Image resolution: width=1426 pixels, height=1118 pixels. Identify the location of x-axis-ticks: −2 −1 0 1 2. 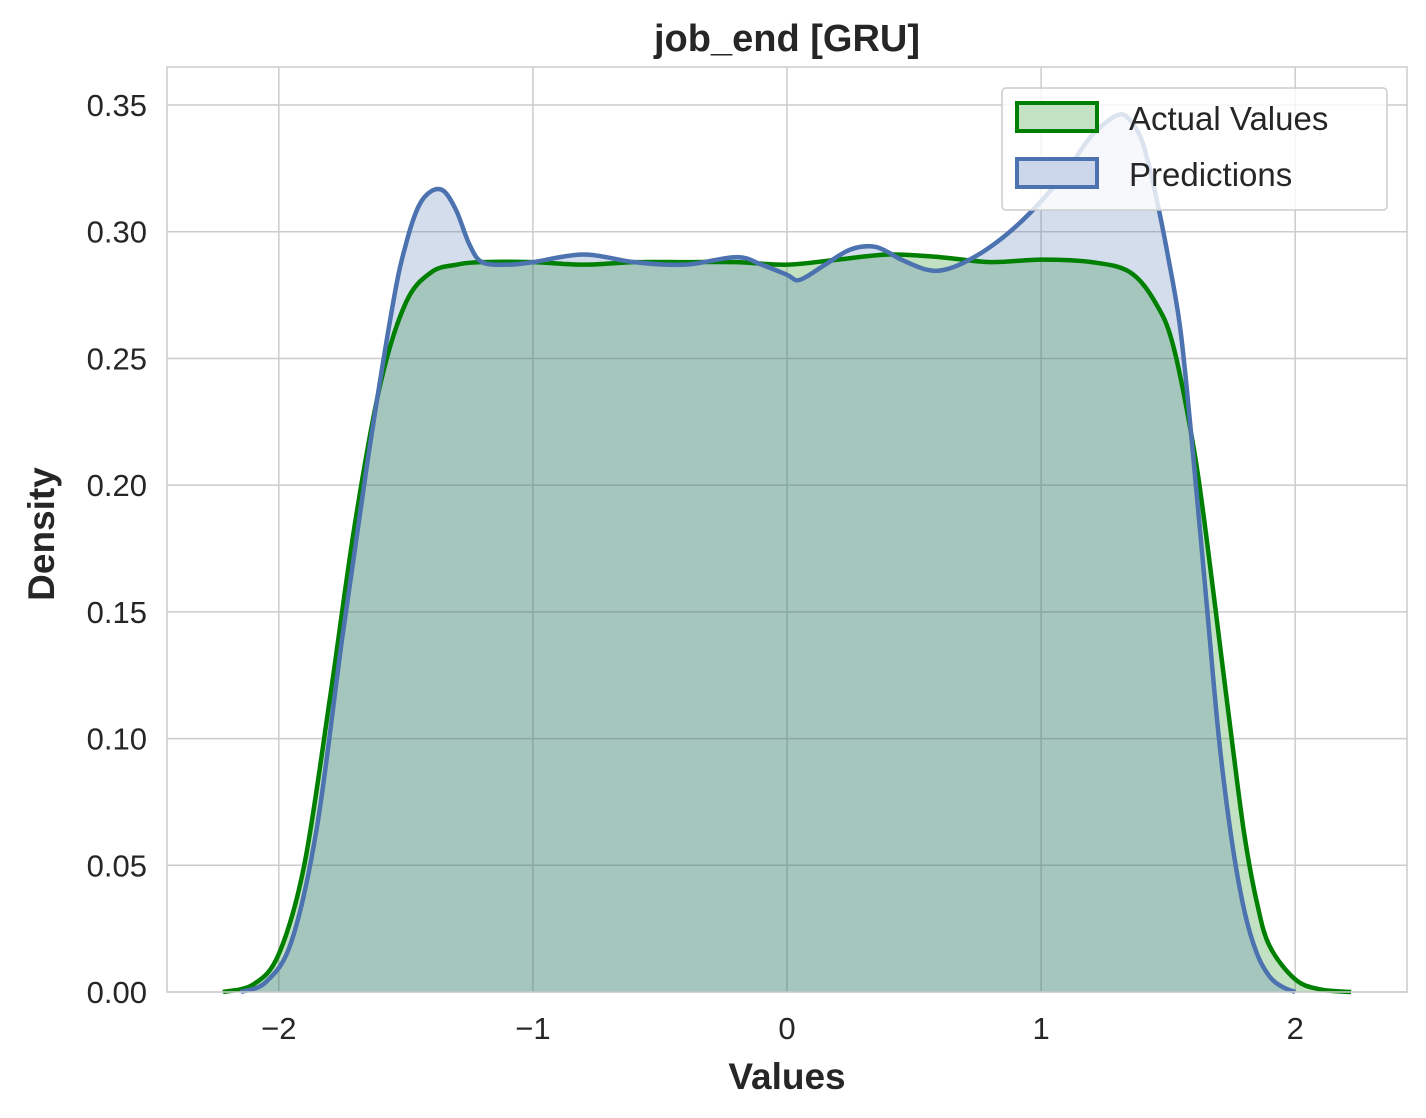
(782, 1028).